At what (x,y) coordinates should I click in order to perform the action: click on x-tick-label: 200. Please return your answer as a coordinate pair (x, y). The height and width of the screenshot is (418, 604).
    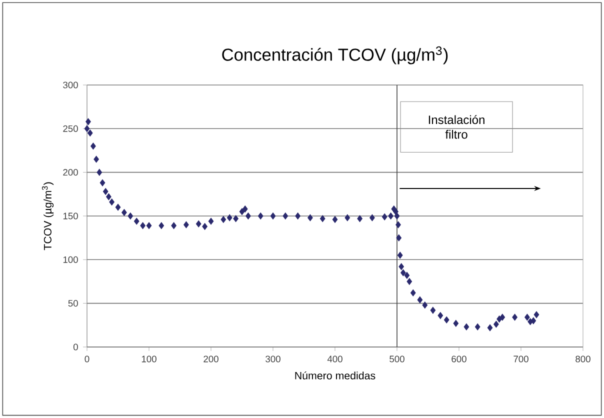
    Looking at the image, I should click on (211, 359).